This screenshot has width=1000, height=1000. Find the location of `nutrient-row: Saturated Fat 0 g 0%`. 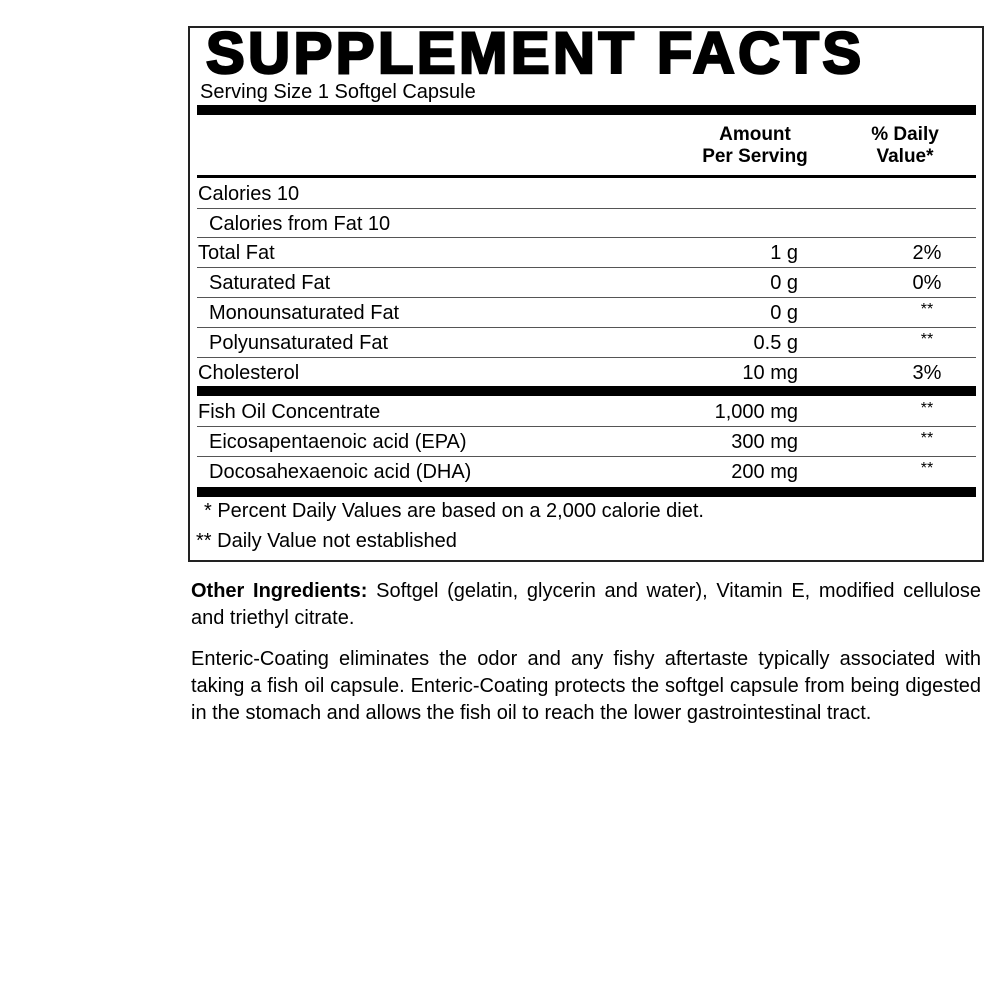

nutrient-row: Saturated Fat 0 g 0% is located at coordinates (586, 283).